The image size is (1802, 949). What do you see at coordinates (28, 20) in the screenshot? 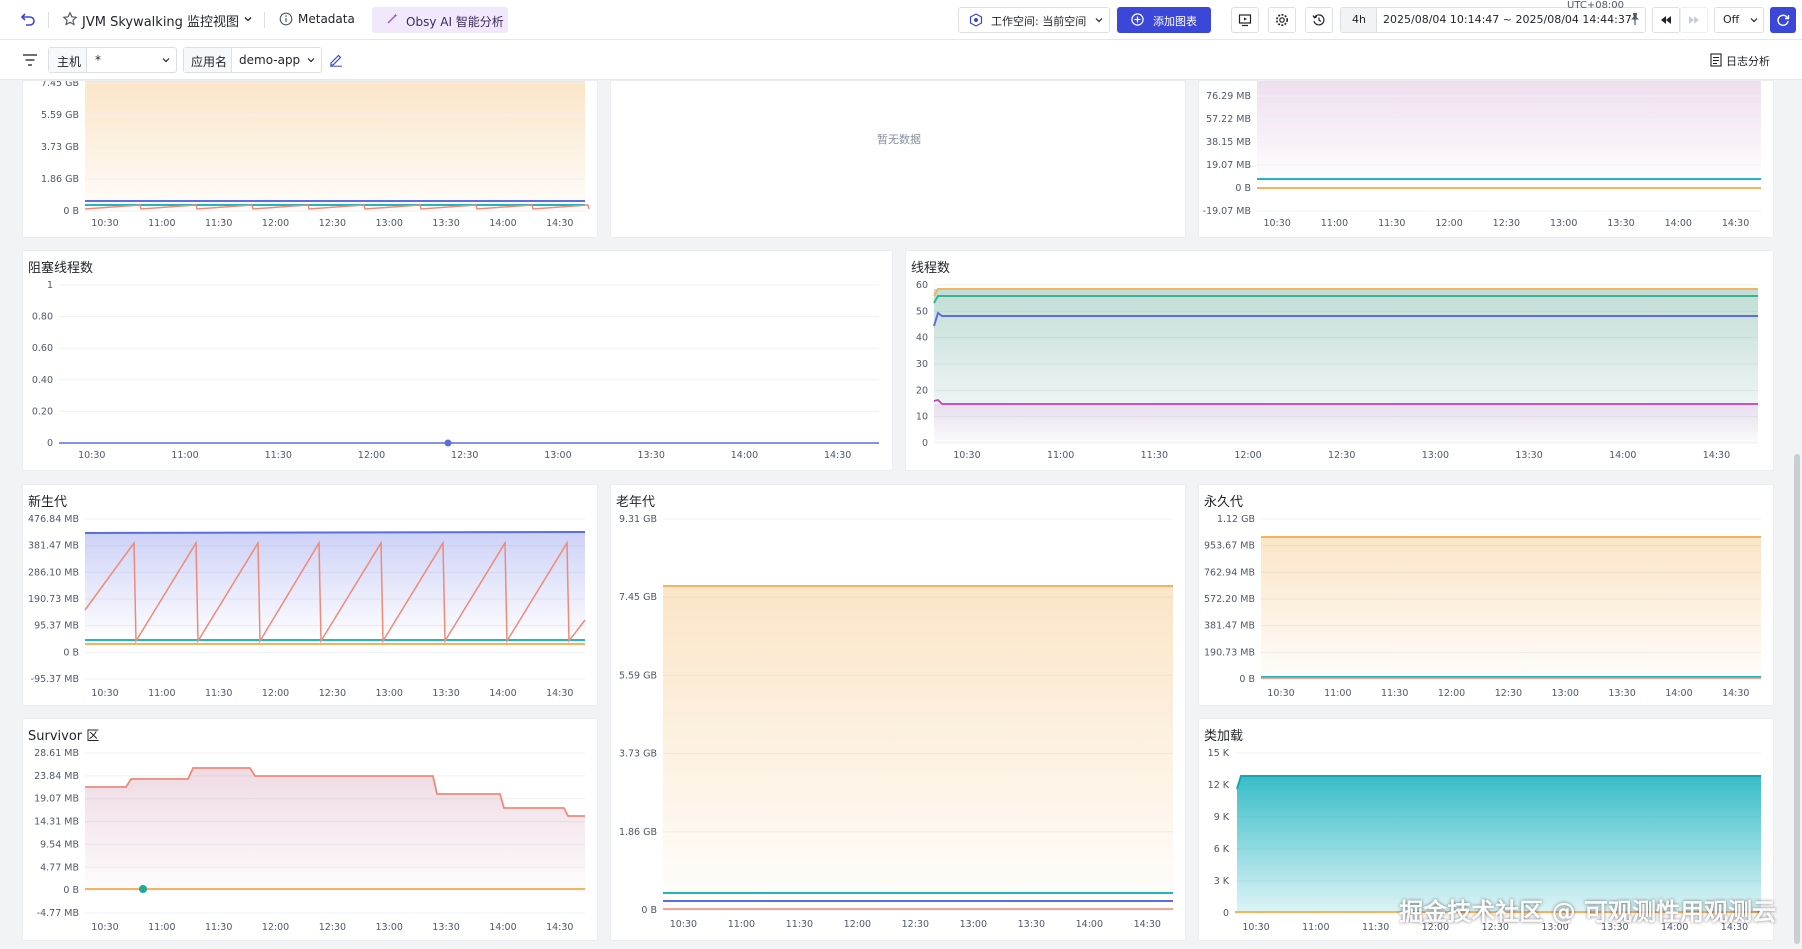
I see `back-icon` at bounding box center [28, 20].